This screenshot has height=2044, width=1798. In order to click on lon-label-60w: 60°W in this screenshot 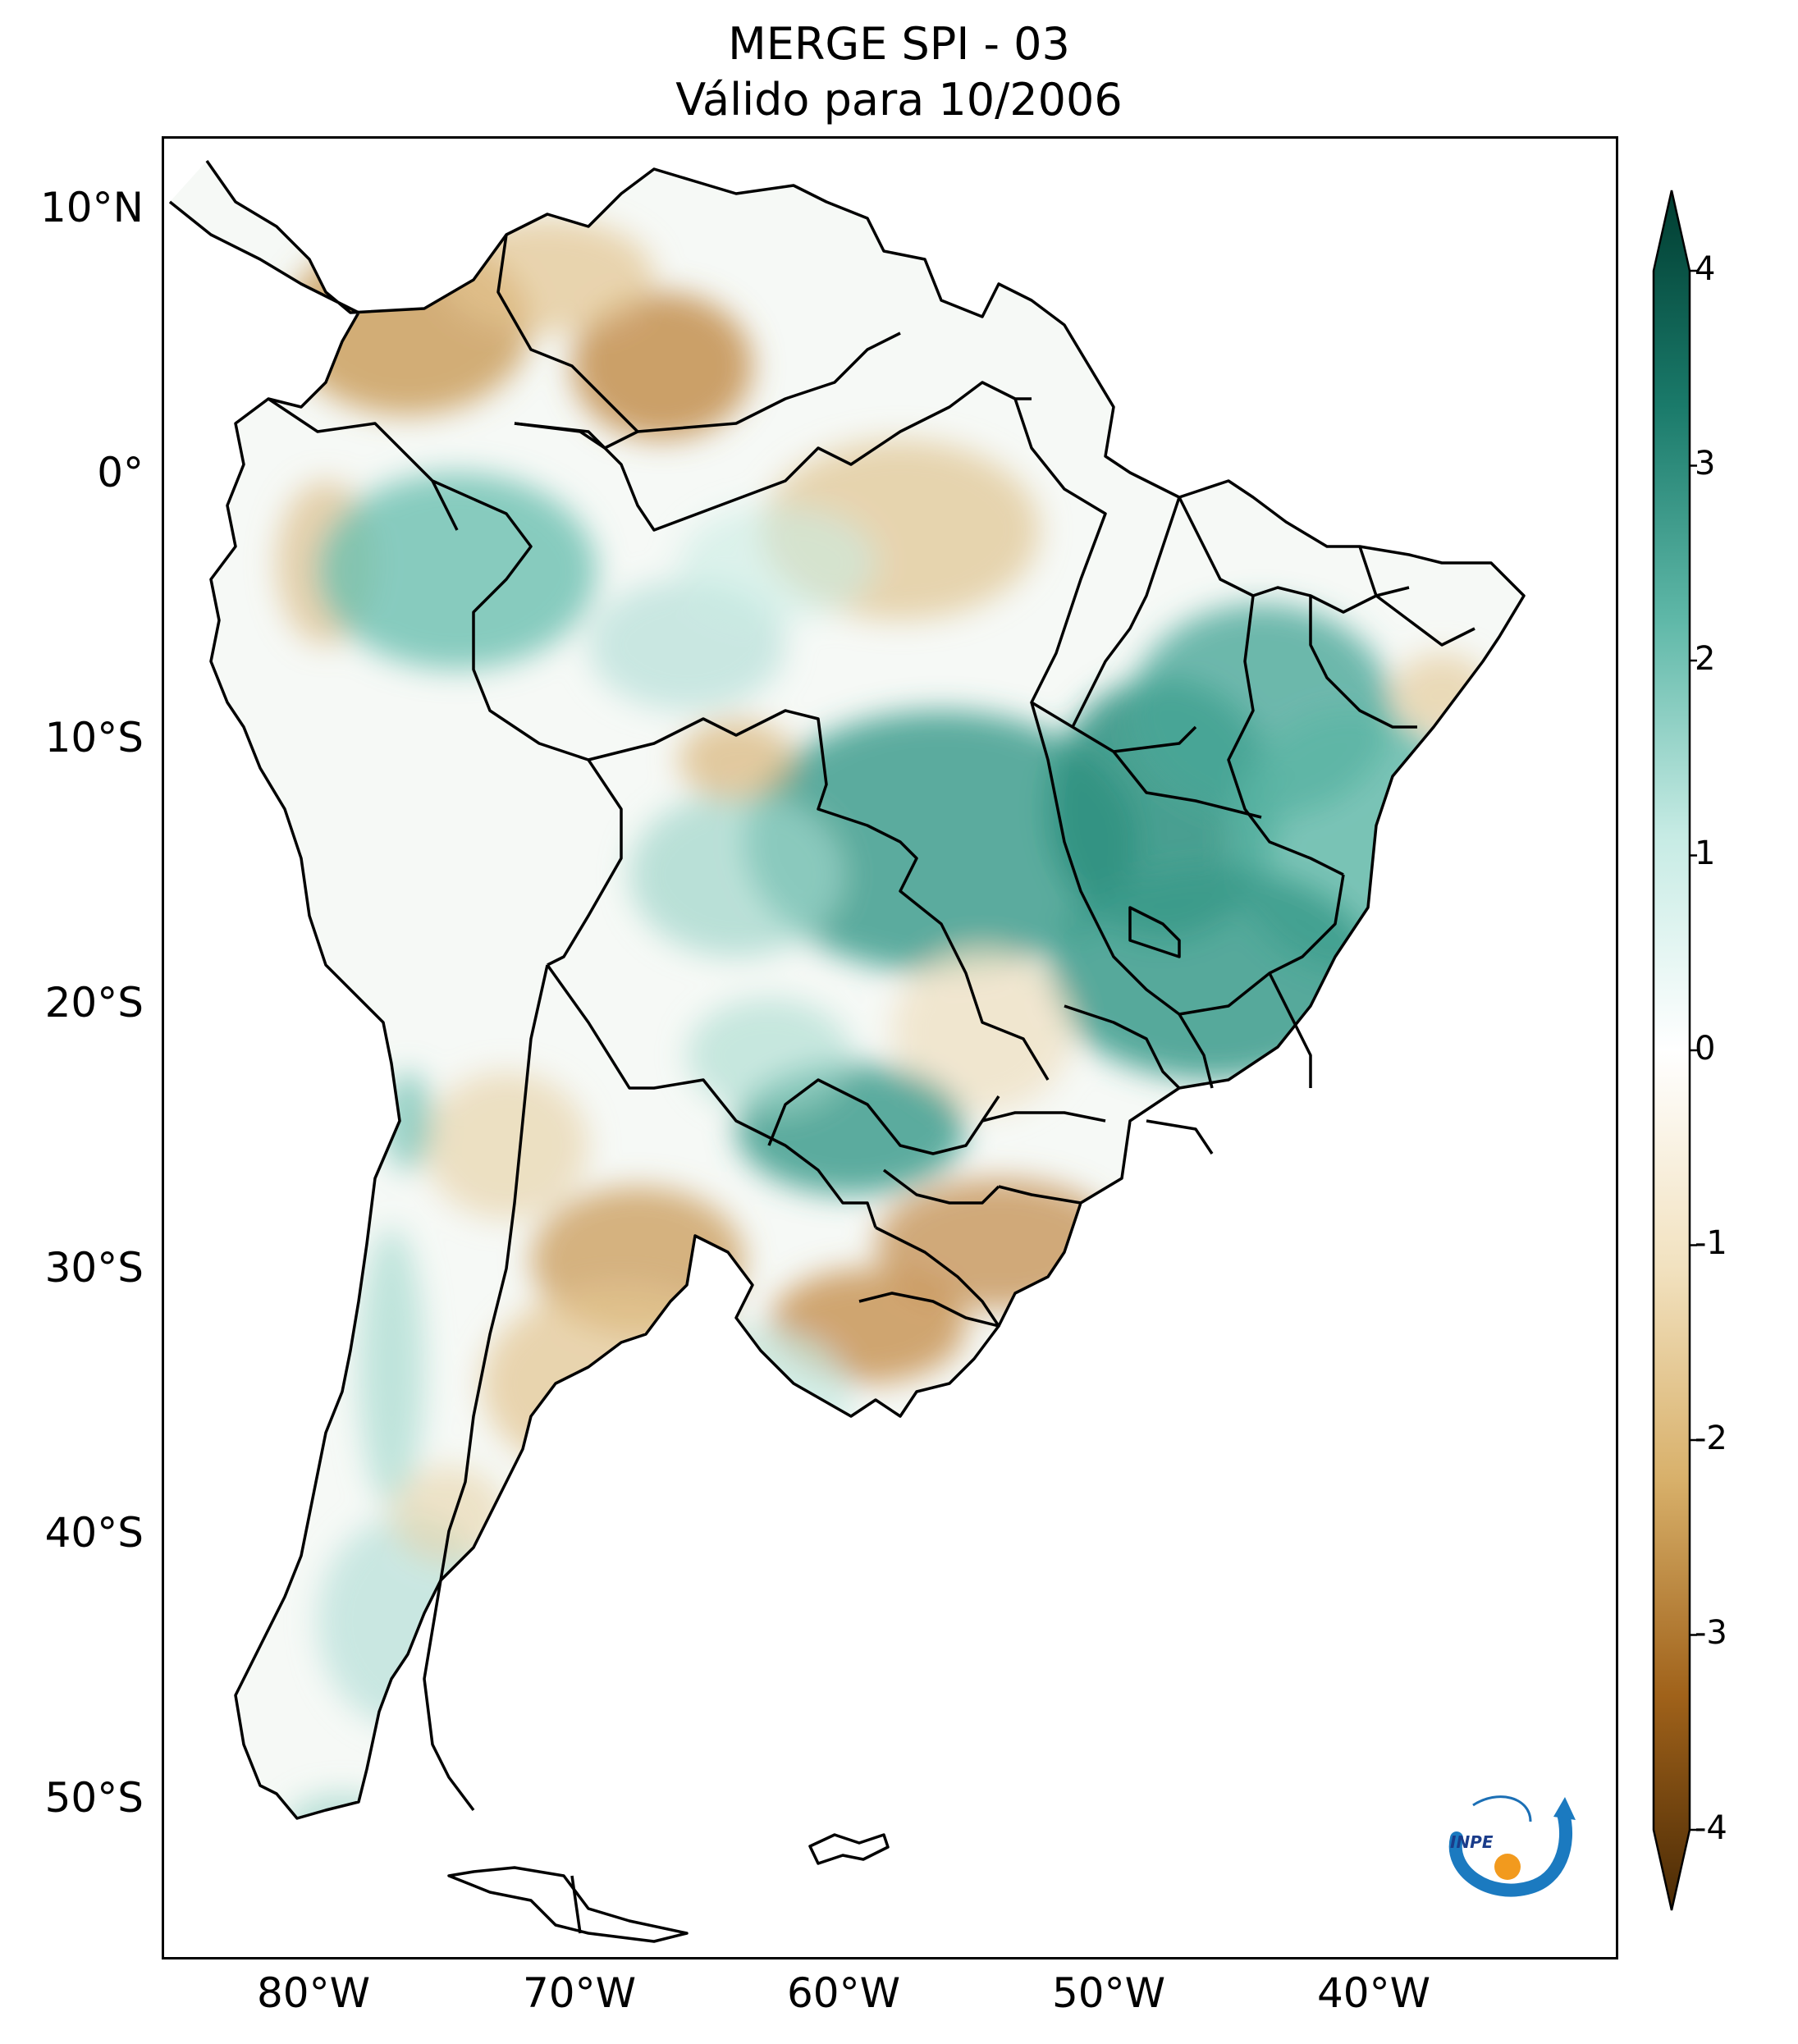, I will do `click(843, 1993)`.